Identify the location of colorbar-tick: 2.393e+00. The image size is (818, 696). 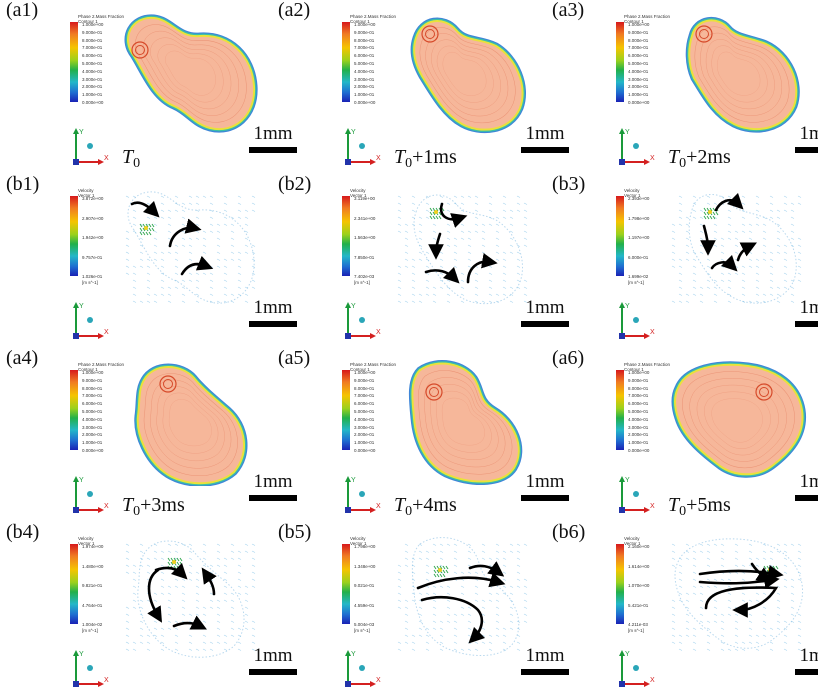
(639, 198).